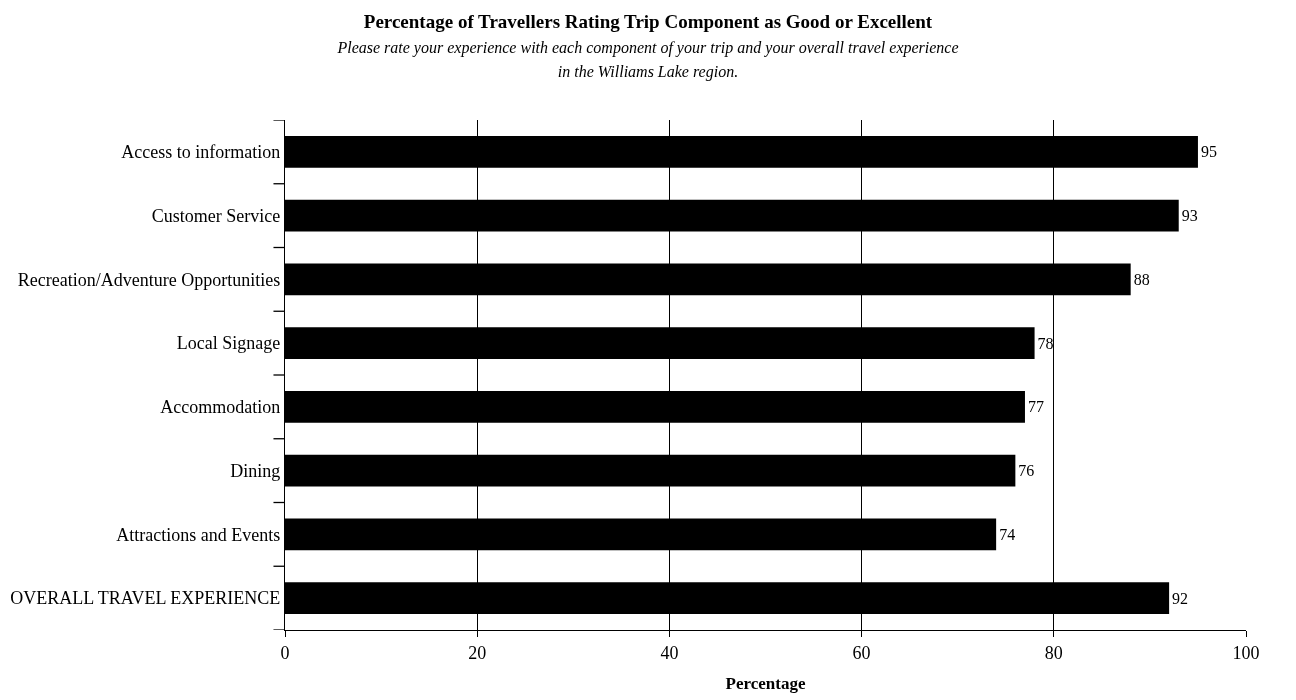  I want to click on chart-subtitle: Please rate your experience with each component of your trip and your overall travel experience in the Williams Lake region., so click(647, 60).